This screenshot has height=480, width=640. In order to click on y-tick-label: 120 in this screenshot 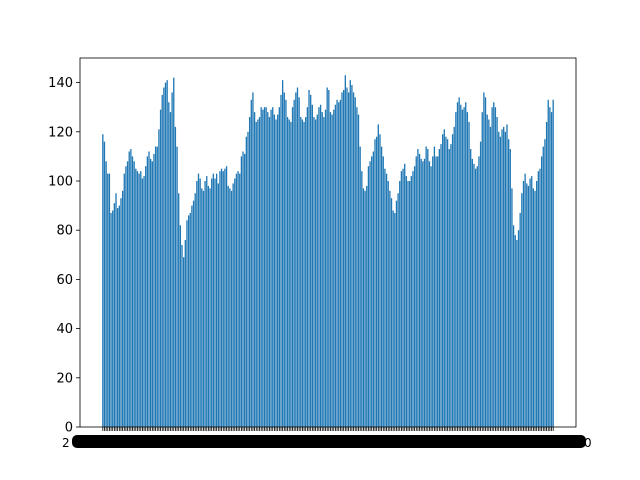, I will do `click(60, 132)`.